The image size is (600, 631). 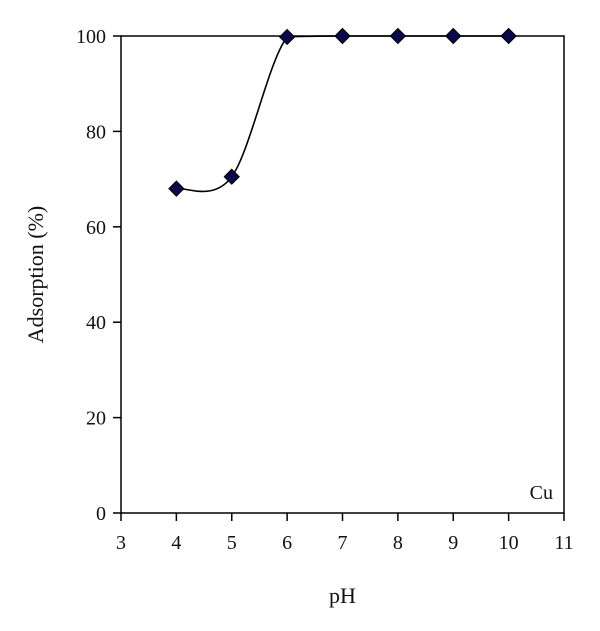 What do you see at coordinates (509, 543) in the screenshot?
I see `x-tick-label: 10` at bounding box center [509, 543].